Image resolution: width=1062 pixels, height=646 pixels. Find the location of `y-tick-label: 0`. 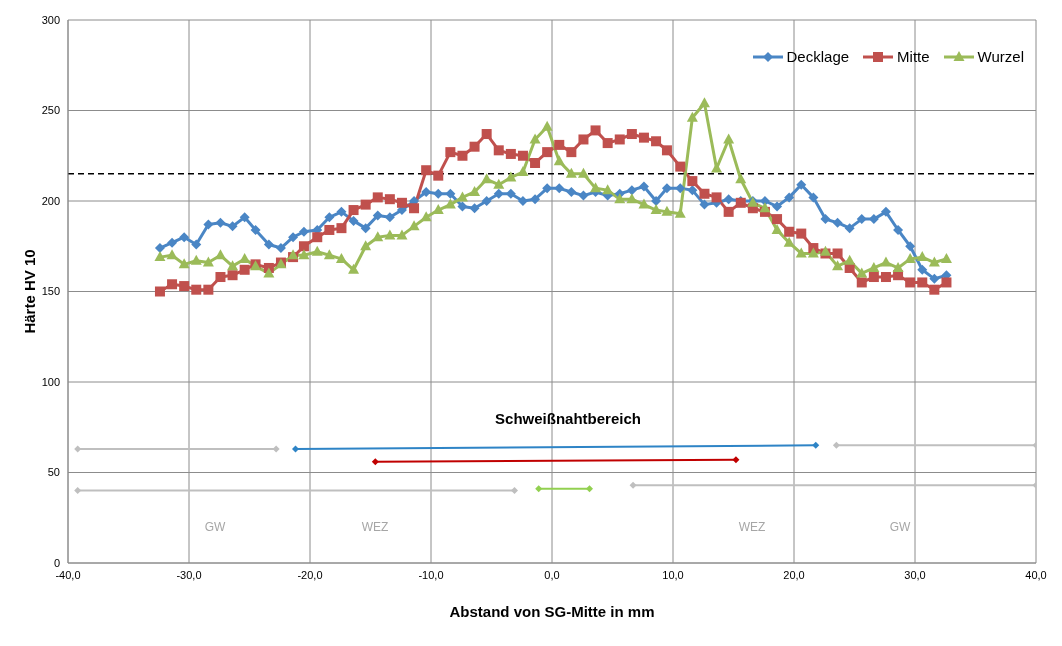

y-tick-label: 0 is located at coordinates (56, 562).